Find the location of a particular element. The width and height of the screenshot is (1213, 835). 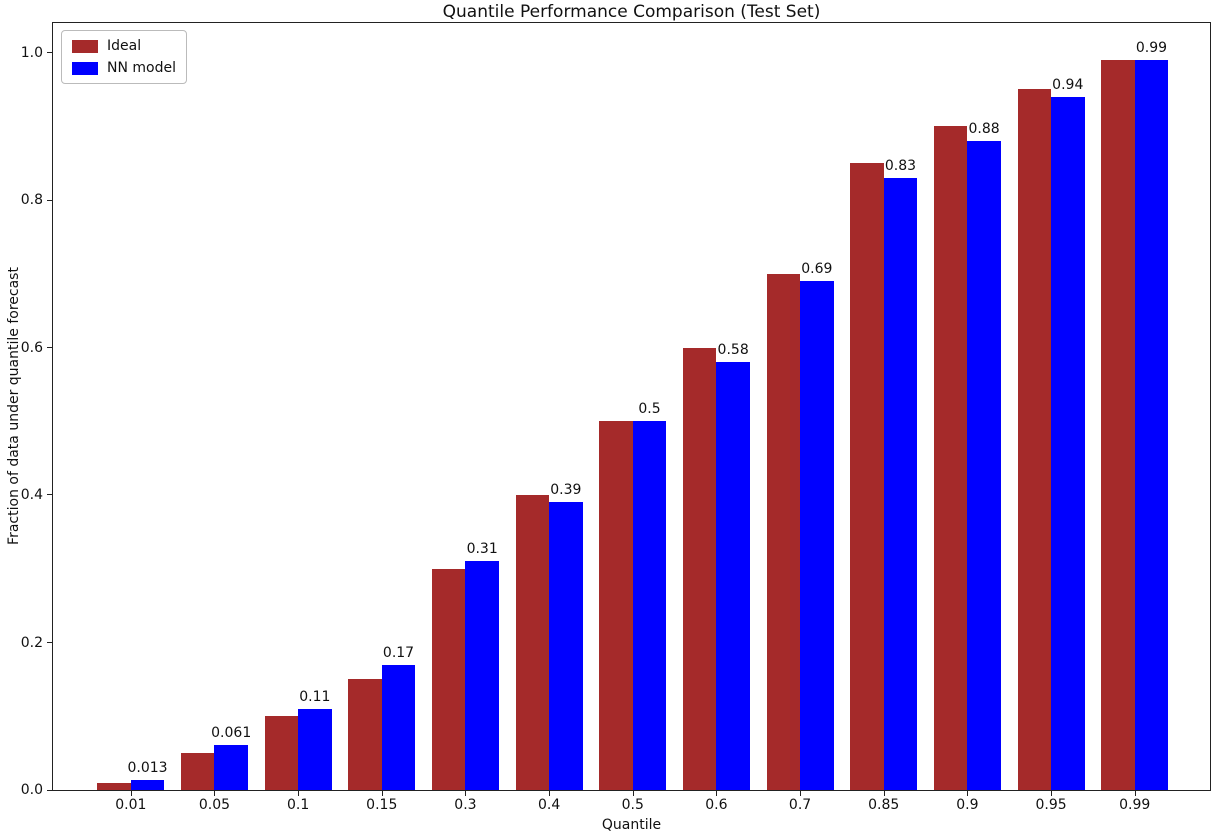

bar-value-label: 0.11 is located at coordinates (315, 696).